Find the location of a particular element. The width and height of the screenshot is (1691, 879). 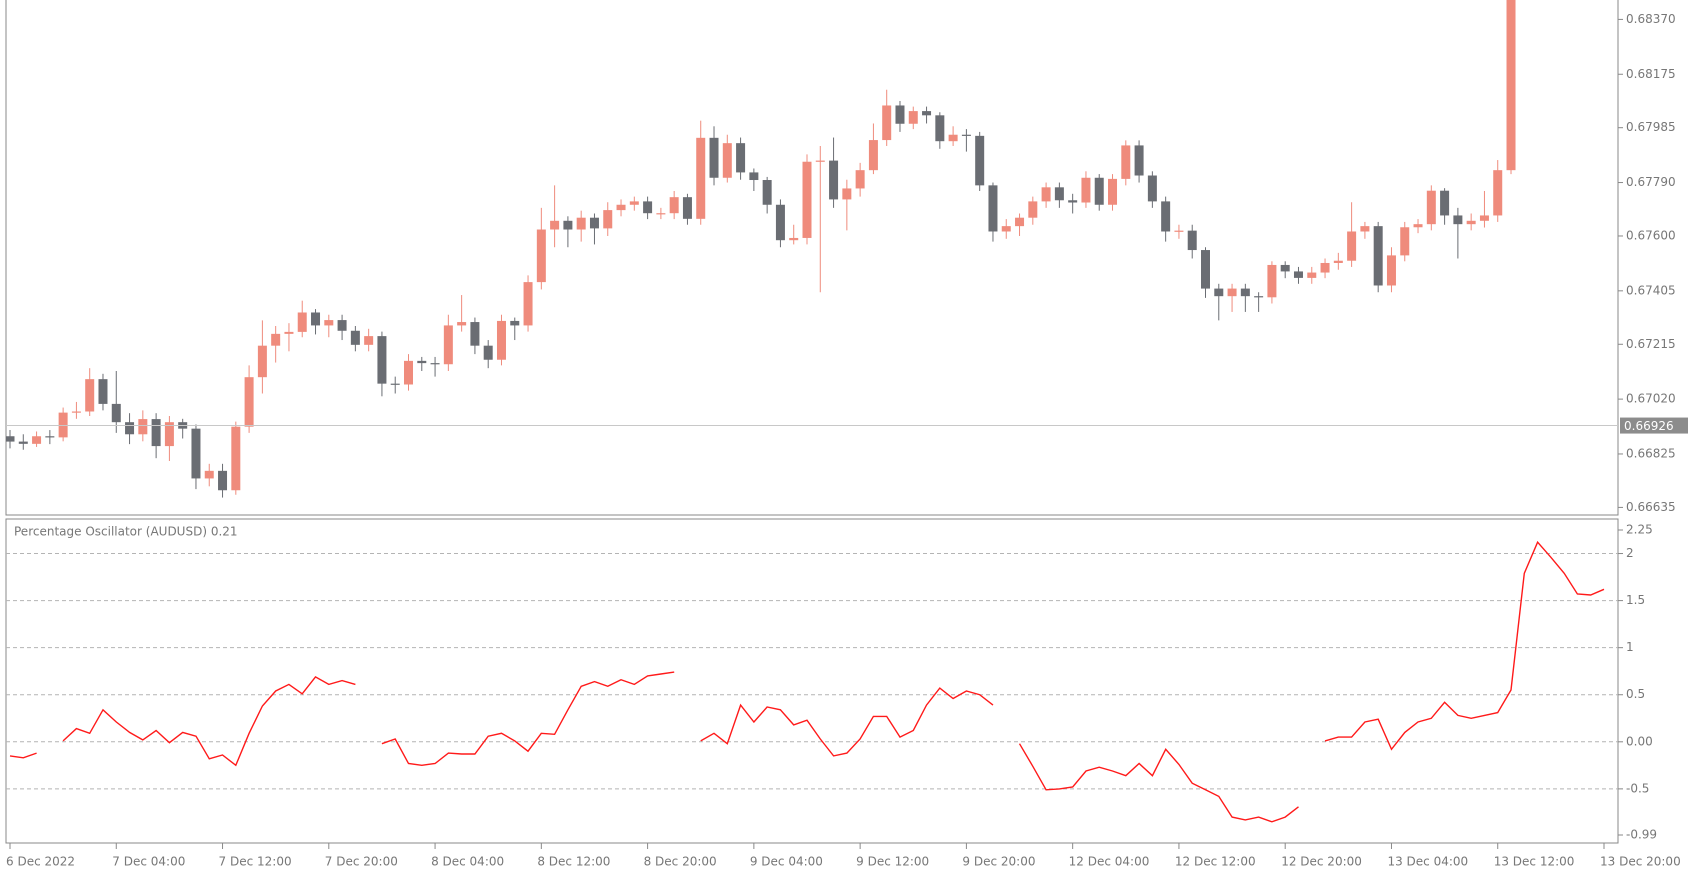

indicator-title: Percentage Oscillator (AUDUSD) 0.21 is located at coordinates (126, 532).